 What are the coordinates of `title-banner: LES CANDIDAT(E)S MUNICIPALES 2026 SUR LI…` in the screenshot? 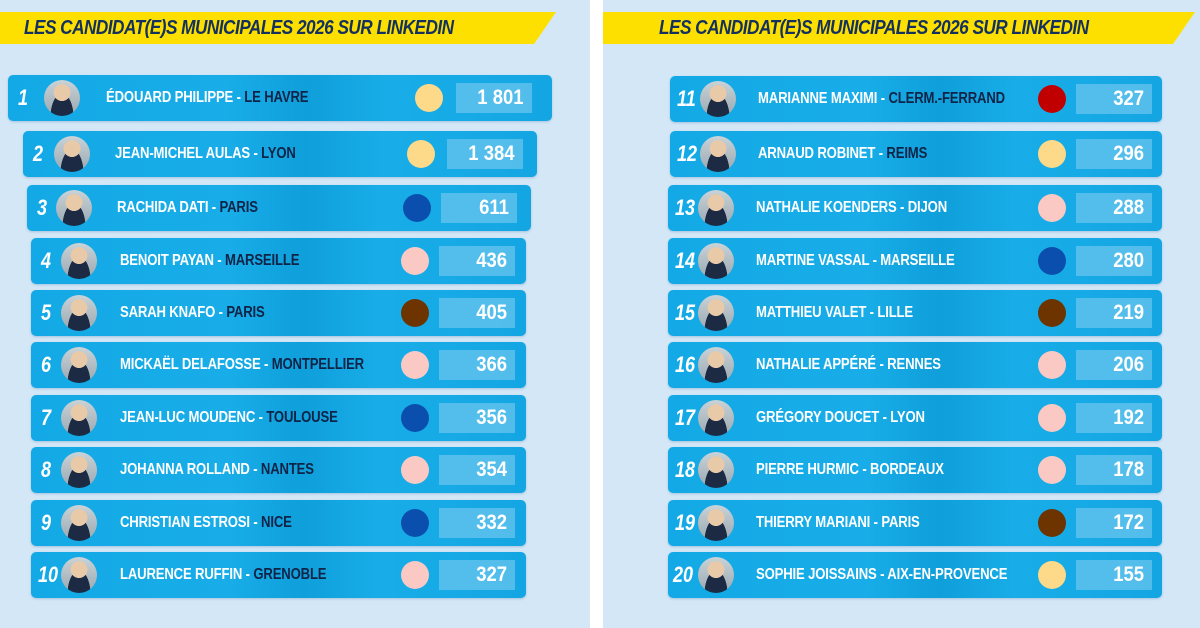 It's located at (899, 28).